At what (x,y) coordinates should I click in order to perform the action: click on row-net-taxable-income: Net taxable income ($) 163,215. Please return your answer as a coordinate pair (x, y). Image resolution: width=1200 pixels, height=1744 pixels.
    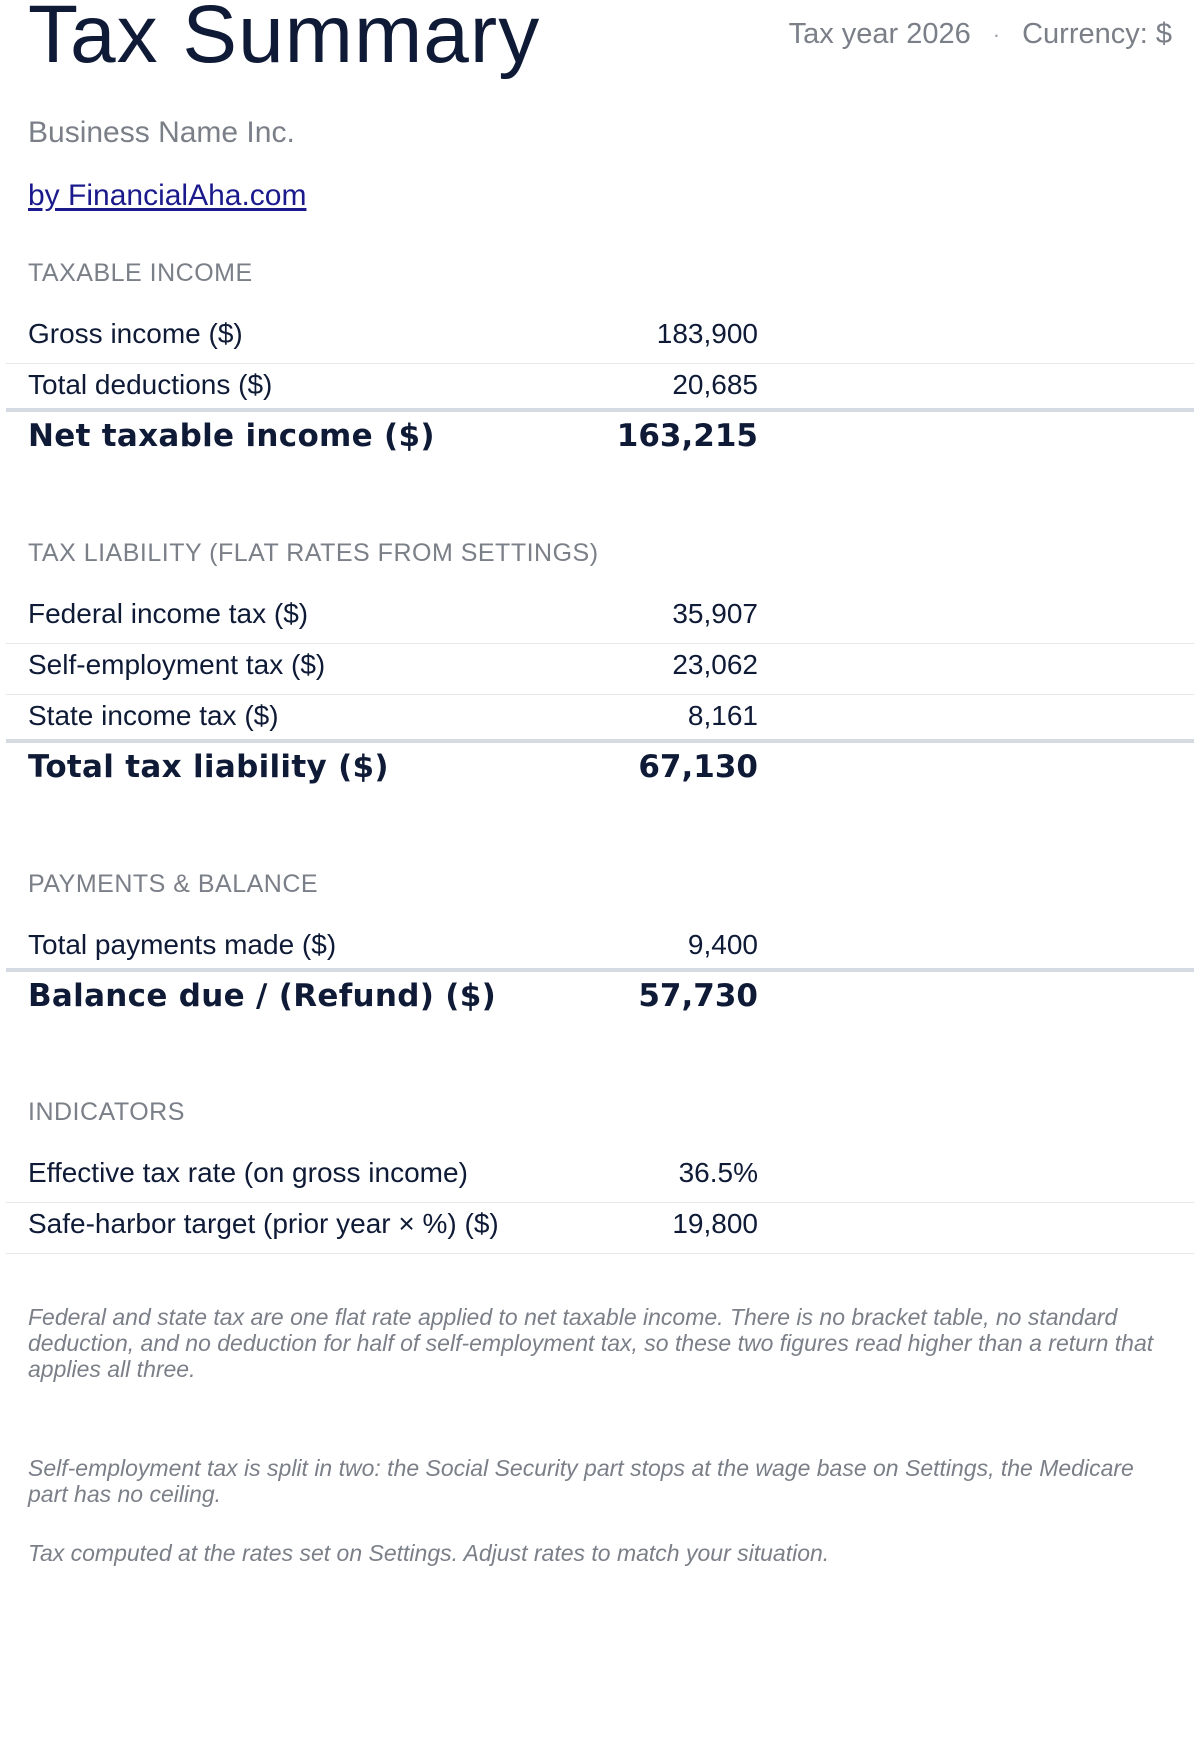
    Looking at the image, I should click on (600, 439).